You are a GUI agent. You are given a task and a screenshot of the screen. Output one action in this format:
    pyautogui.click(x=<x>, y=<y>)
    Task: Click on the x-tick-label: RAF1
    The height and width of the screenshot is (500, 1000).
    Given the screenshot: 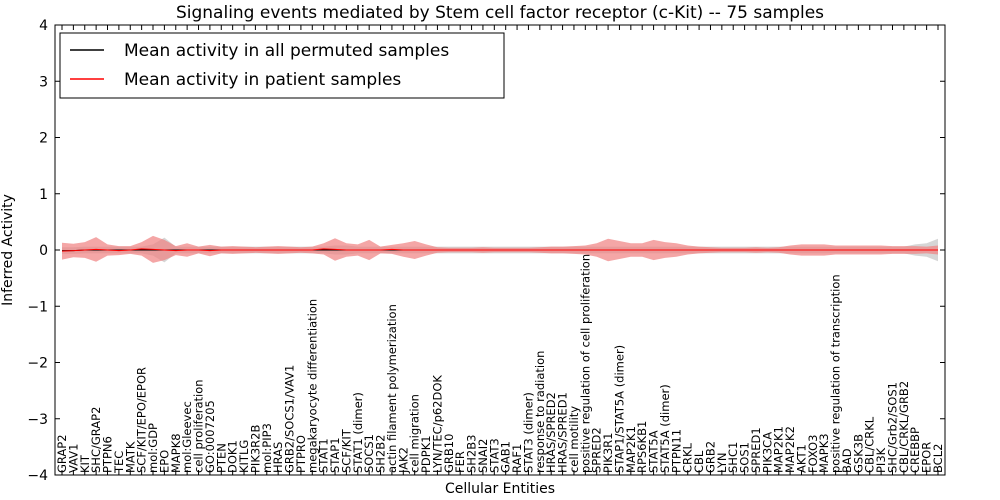 What is the action you would take?
    pyautogui.click(x=517, y=458)
    